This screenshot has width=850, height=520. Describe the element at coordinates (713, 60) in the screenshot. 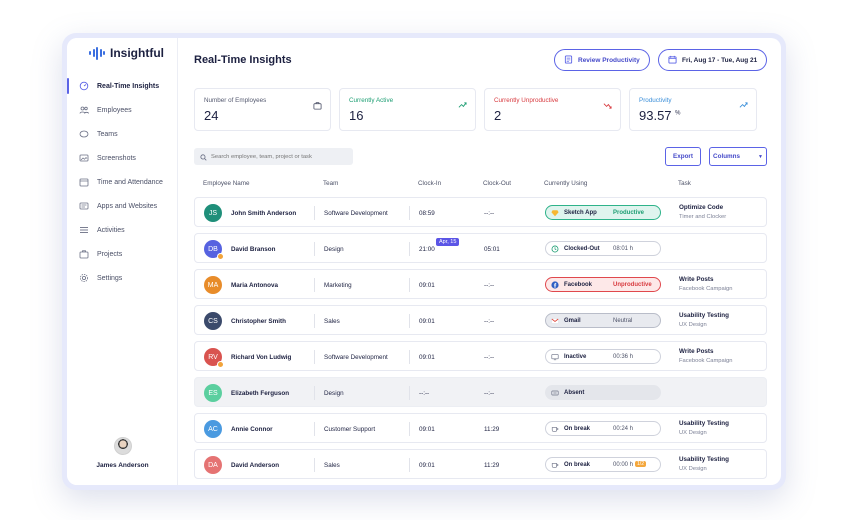

I see `date-range-picker: Fri, Aug 17 - Tue, Aug 21` at that location.